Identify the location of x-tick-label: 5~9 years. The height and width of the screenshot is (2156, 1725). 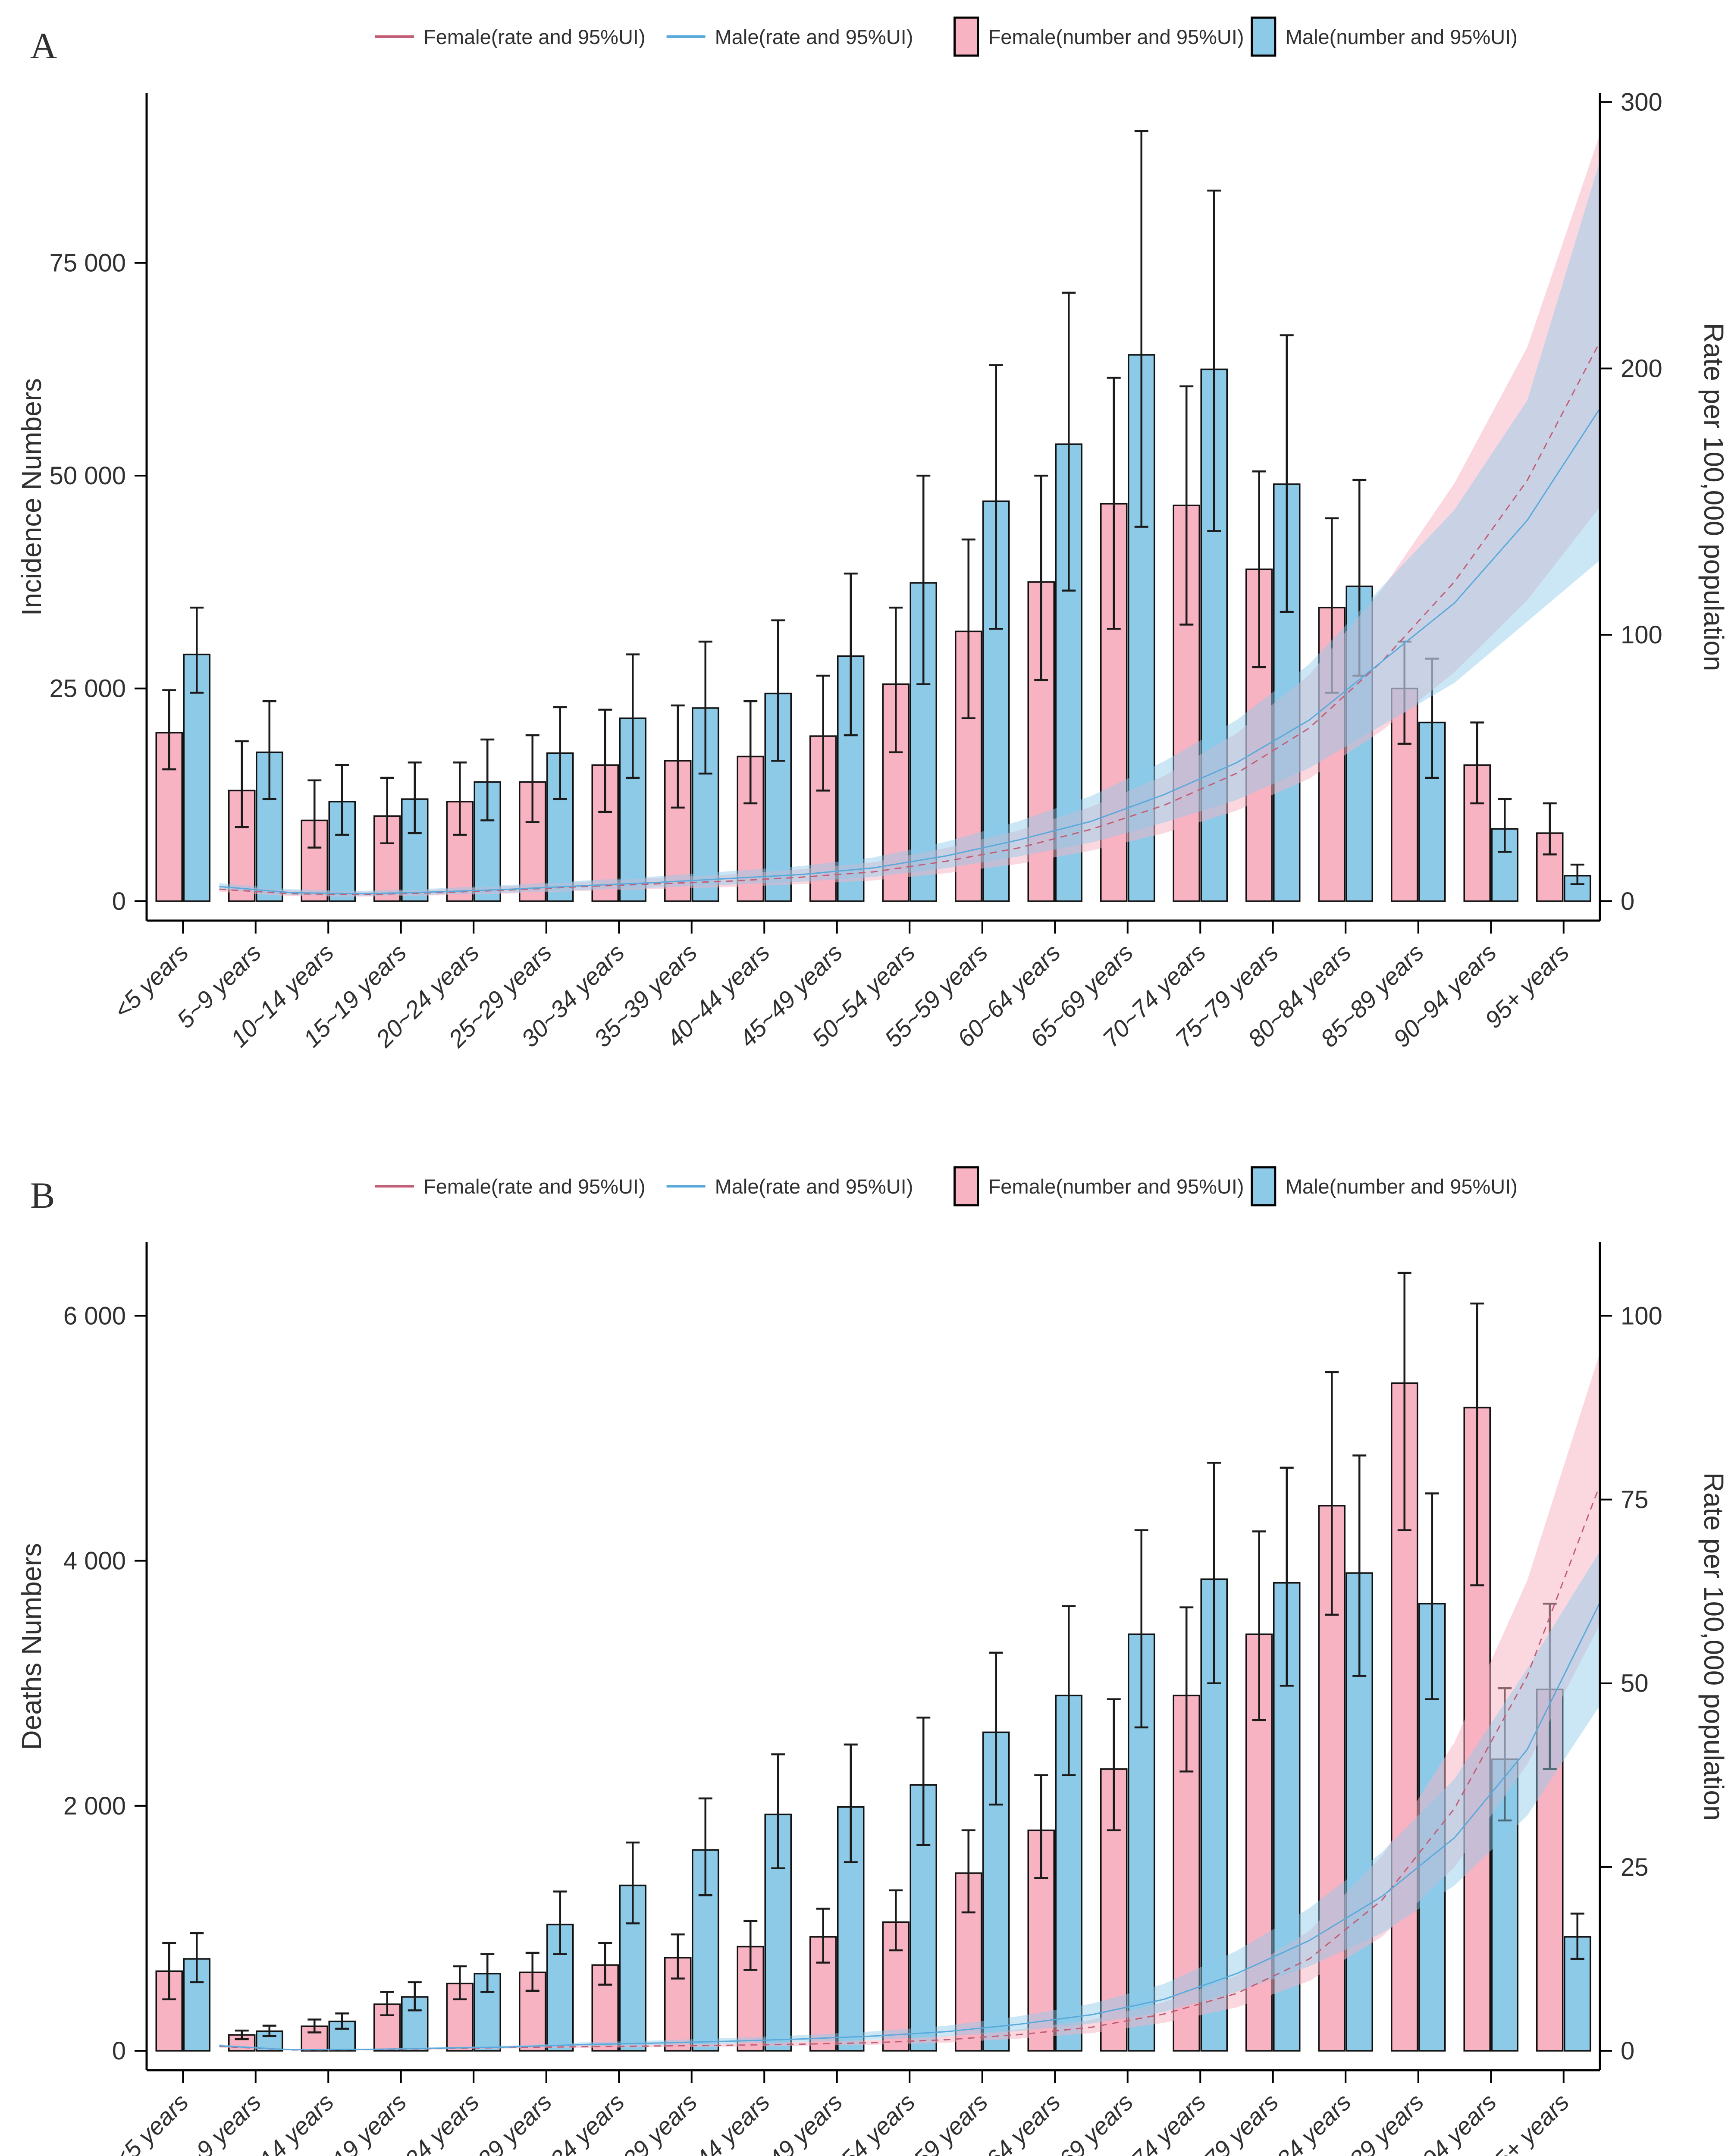
(219, 2122).